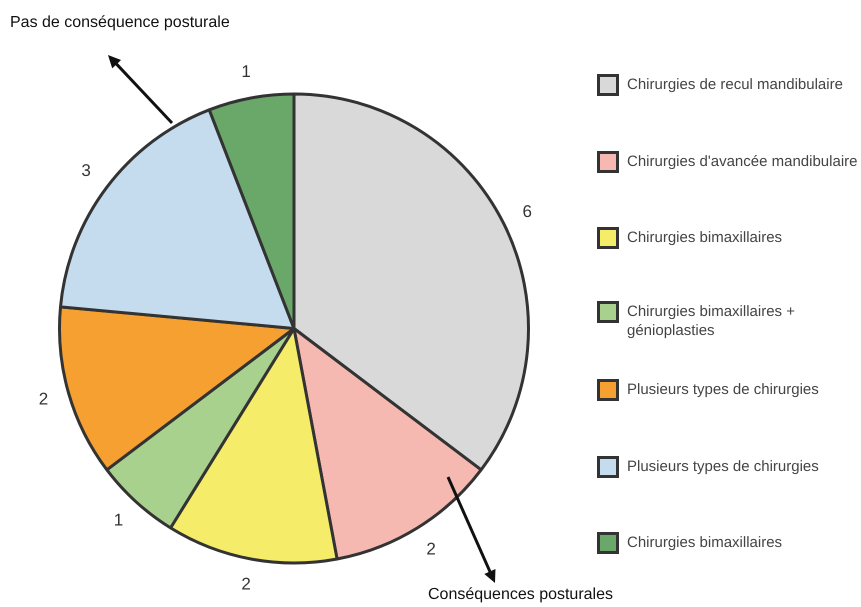  What do you see at coordinates (711, 321) in the screenshot?
I see `legend-label: Chirurgies bimaxillaires + génioplasties` at bounding box center [711, 321].